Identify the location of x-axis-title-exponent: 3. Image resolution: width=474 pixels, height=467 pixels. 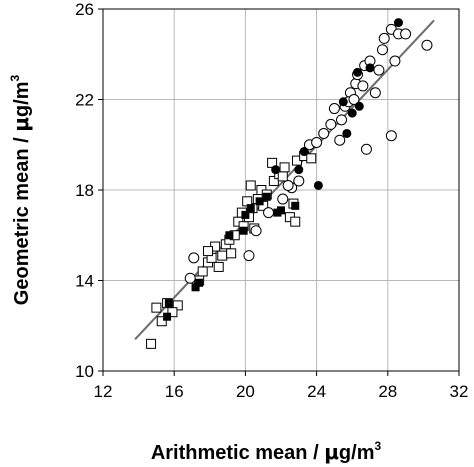
(377, 446).